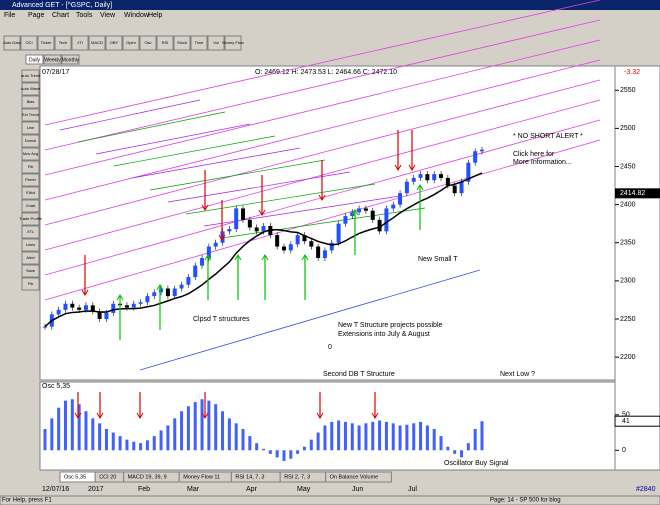  I want to click on y-tick-label: 2200, so click(628, 357).